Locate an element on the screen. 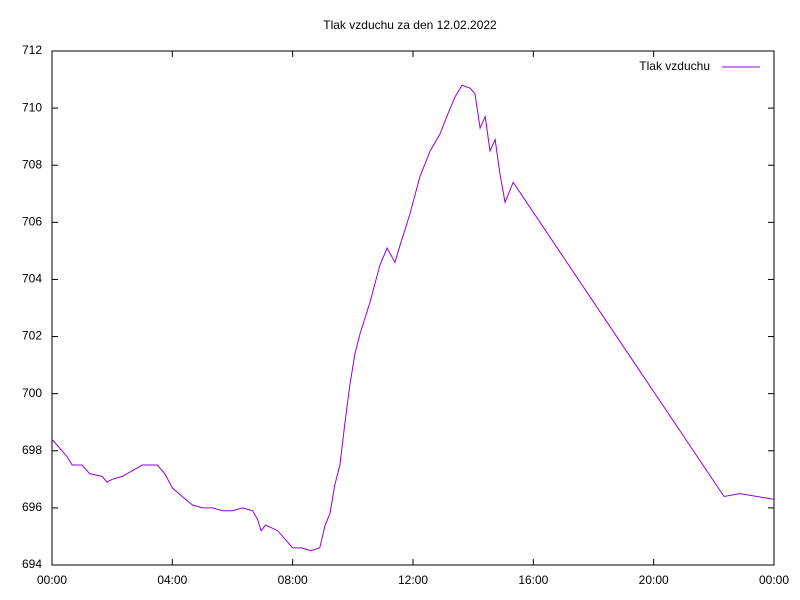  y-tick-label: 704 is located at coordinates (32, 279).